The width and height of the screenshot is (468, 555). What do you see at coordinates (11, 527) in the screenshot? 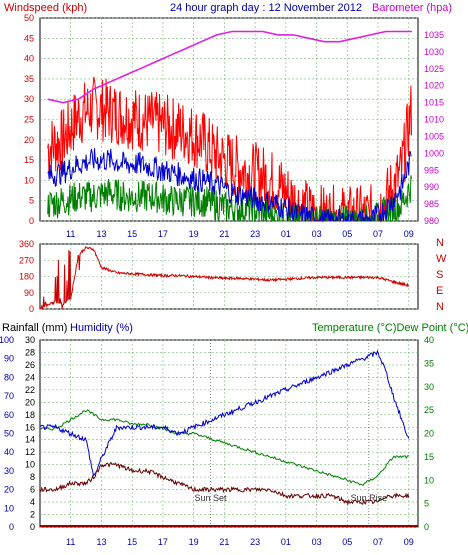
I see `rain-y-tick-0: 0` at bounding box center [11, 527].